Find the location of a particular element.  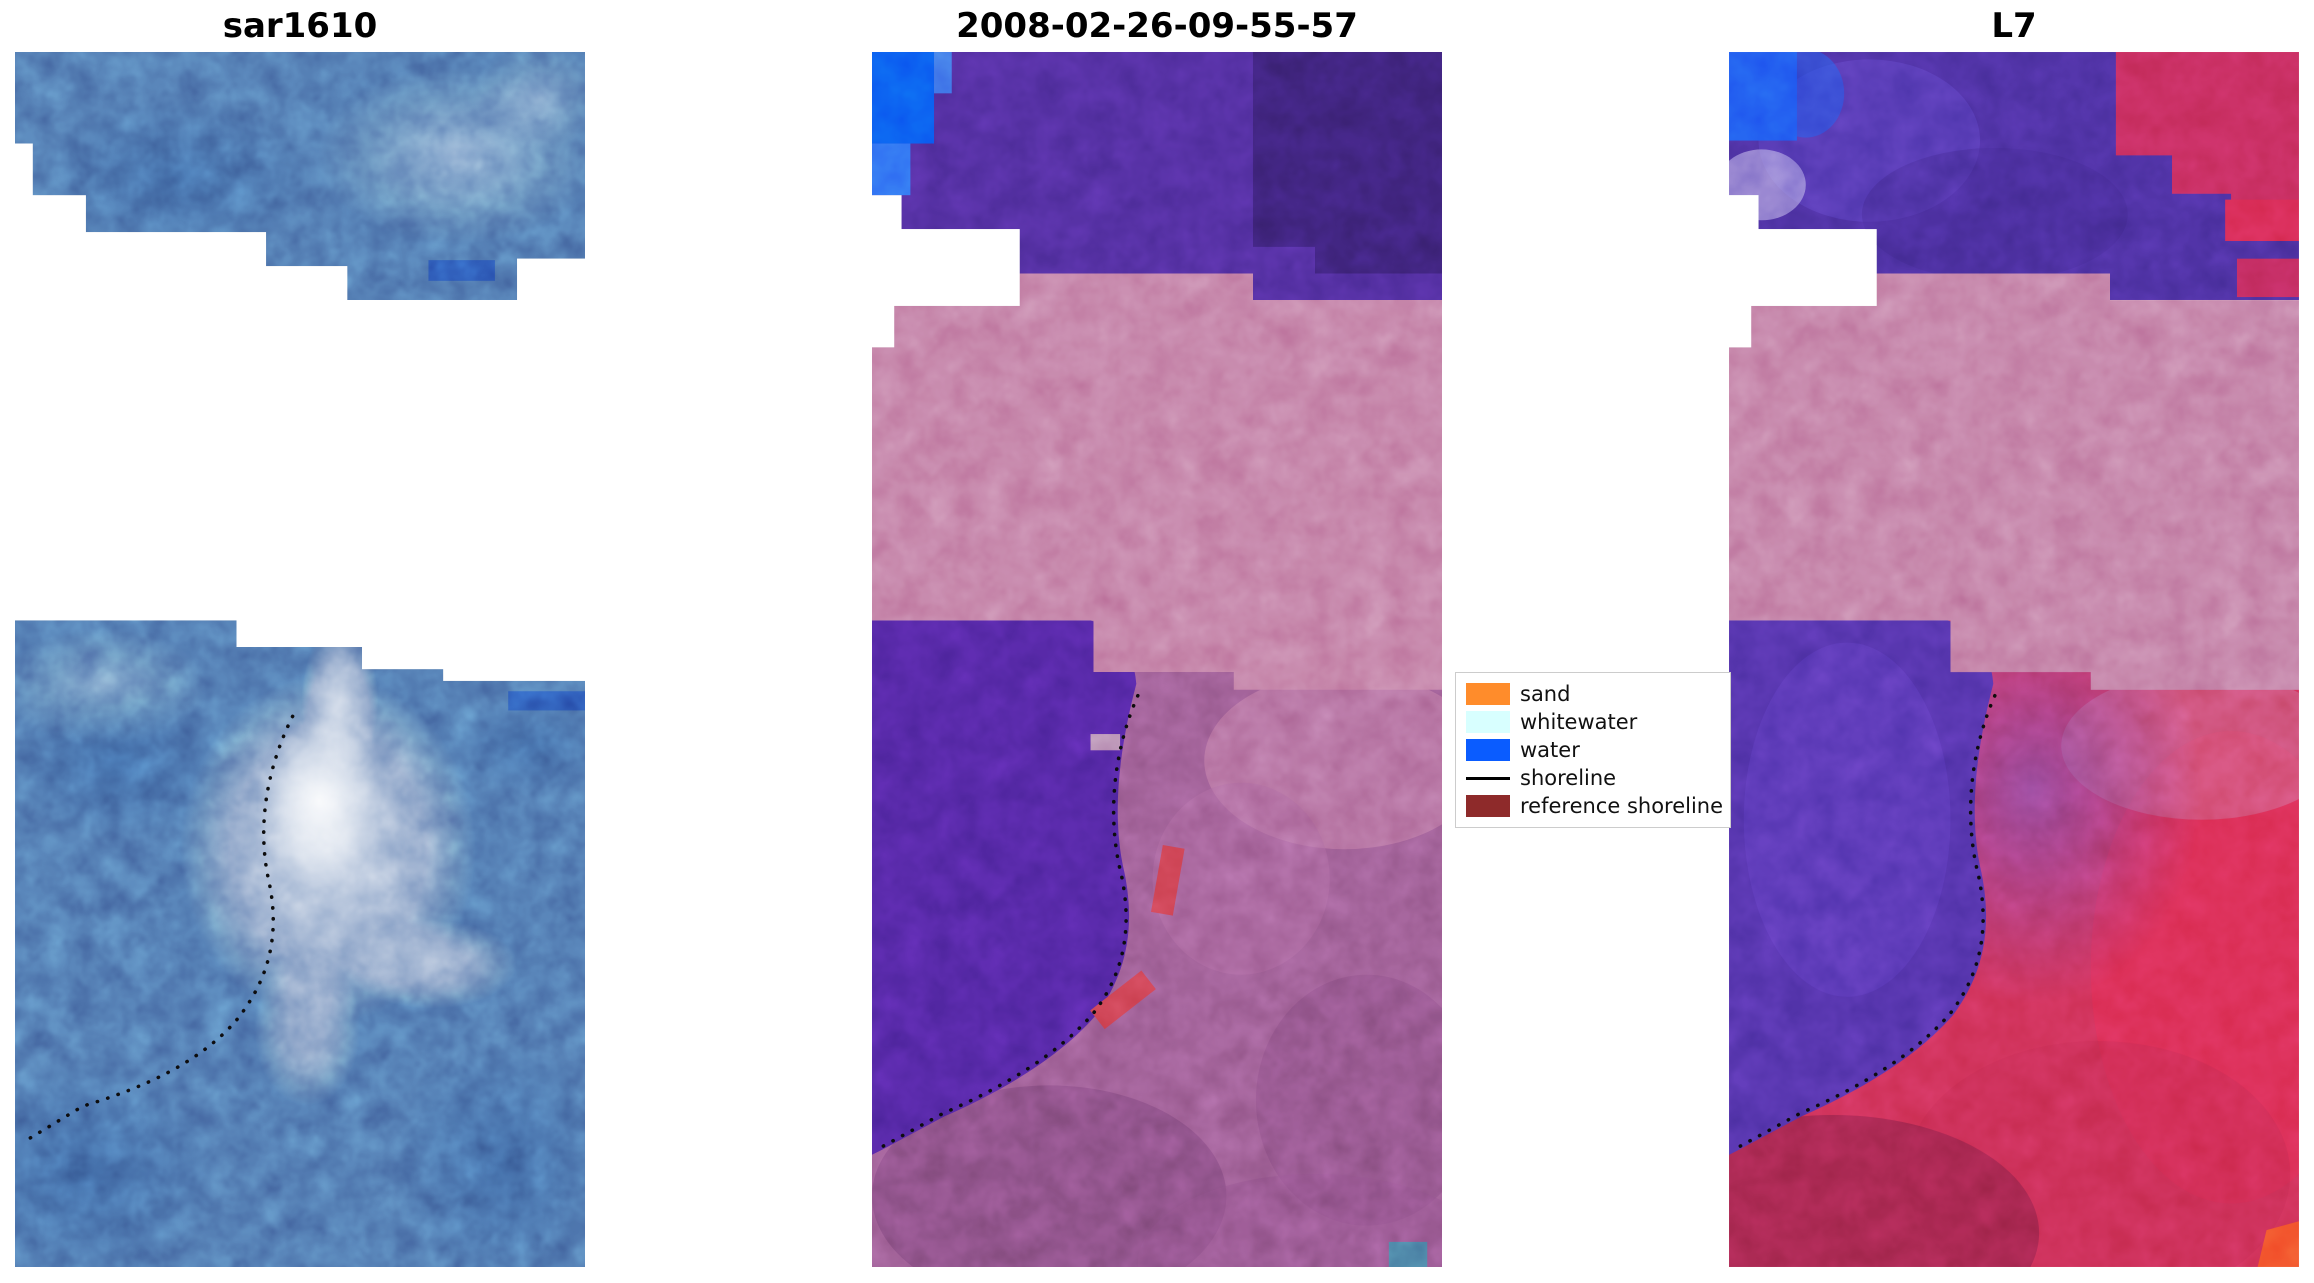

reference-shoreline-swatch-icon is located at coordinates (1488, 806).